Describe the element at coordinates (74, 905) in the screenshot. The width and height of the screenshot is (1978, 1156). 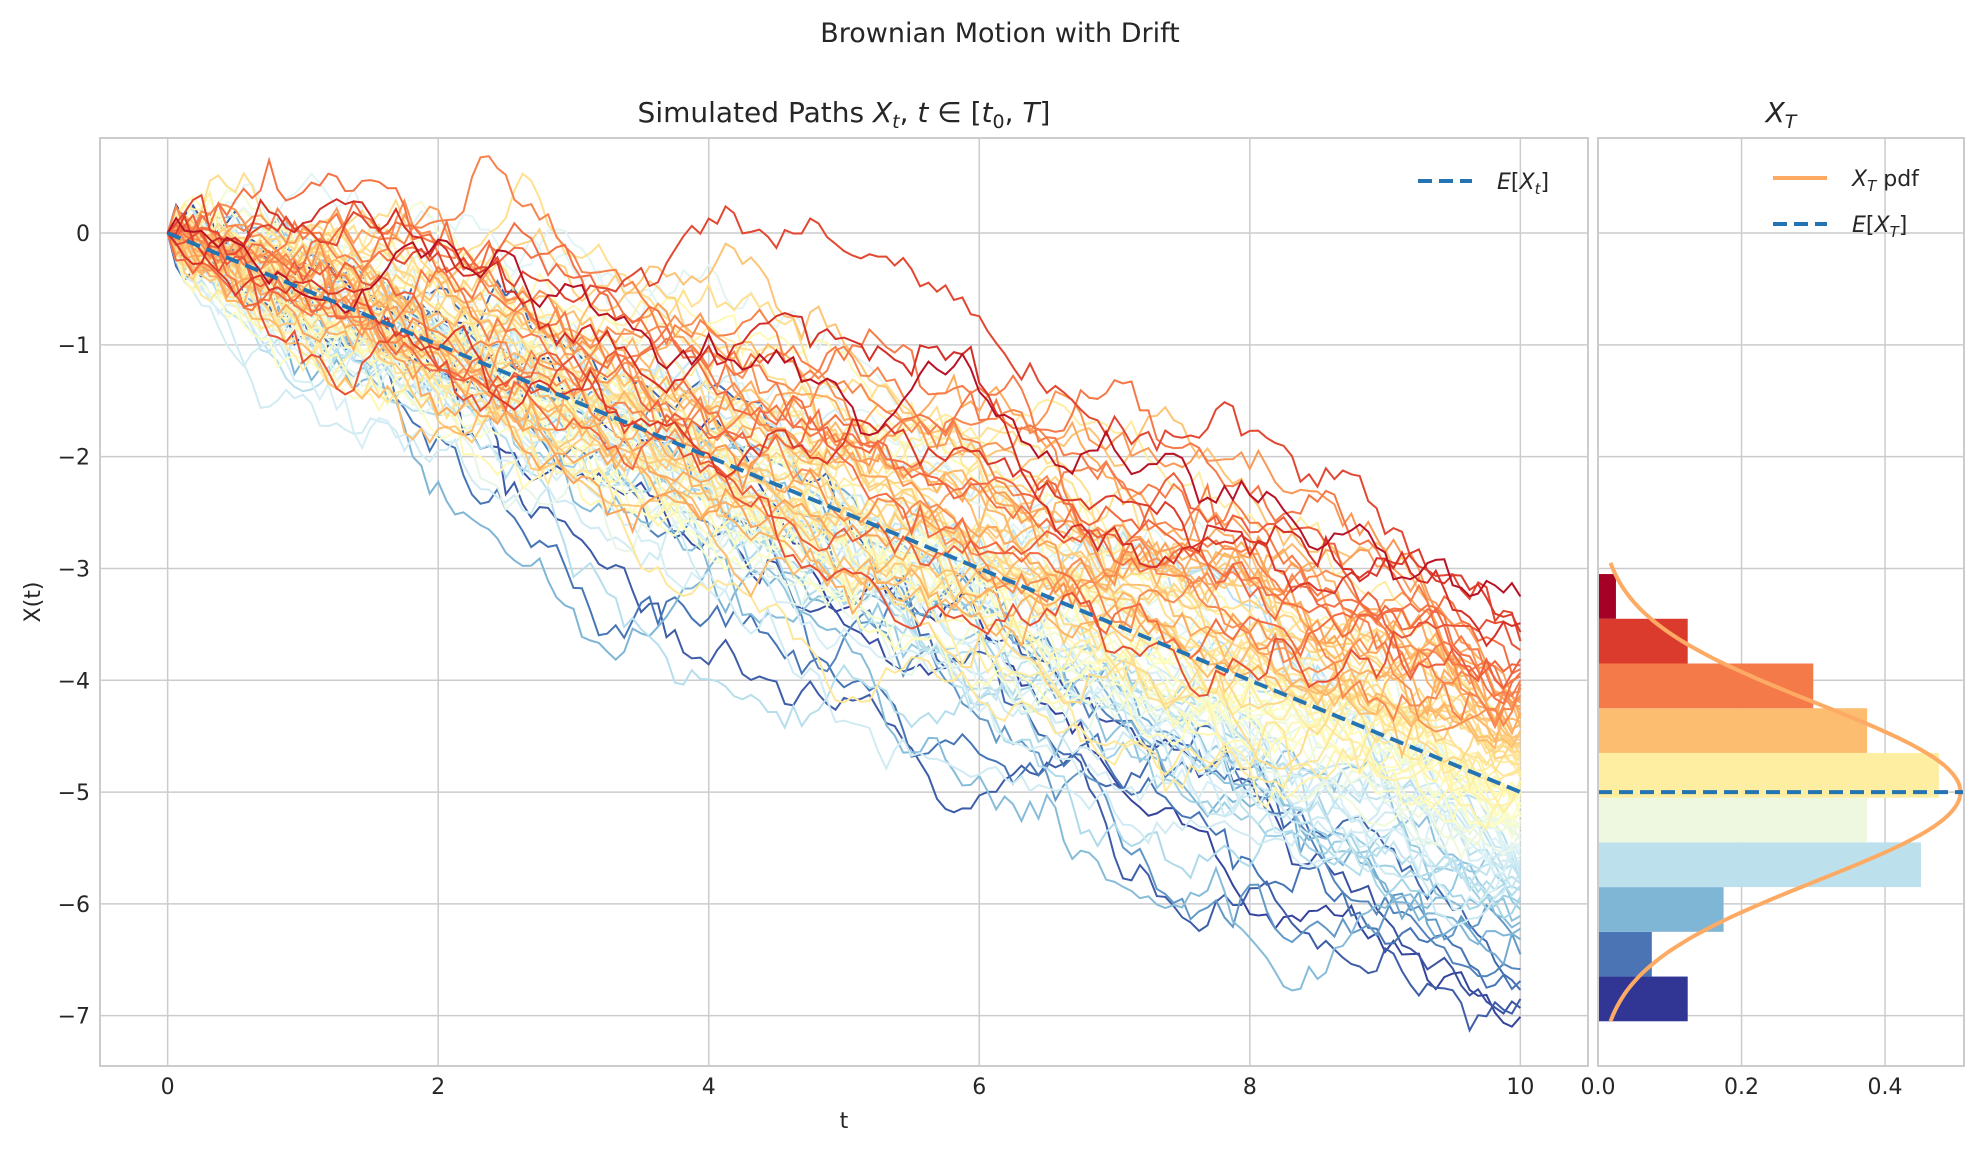
I see `y-tick-label: −6` at that location.